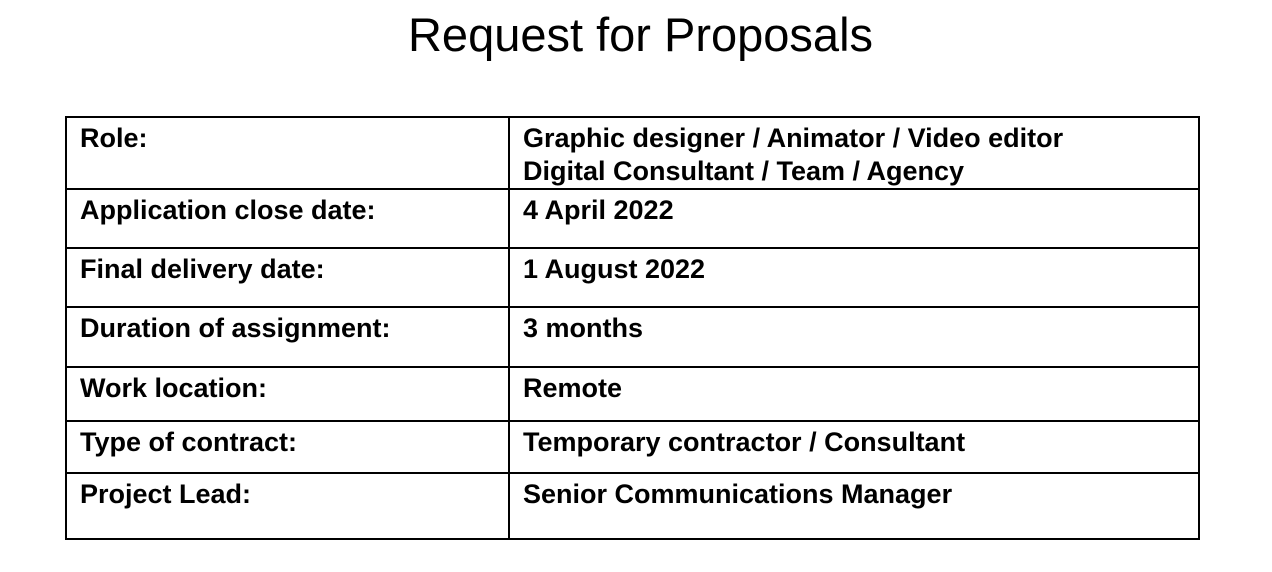  What do you see at coordinates (287, 394) in the screenshot?
I see `row-label-work-location: Work location:` at bounding box center [287, 394].